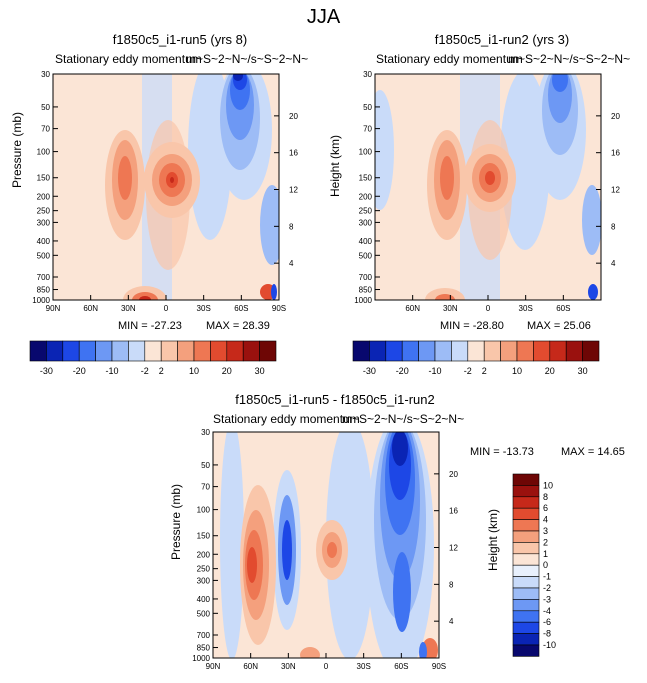 This screenshot has height=683, width=647. I want to click on panel1-contours, so click(166, 187).